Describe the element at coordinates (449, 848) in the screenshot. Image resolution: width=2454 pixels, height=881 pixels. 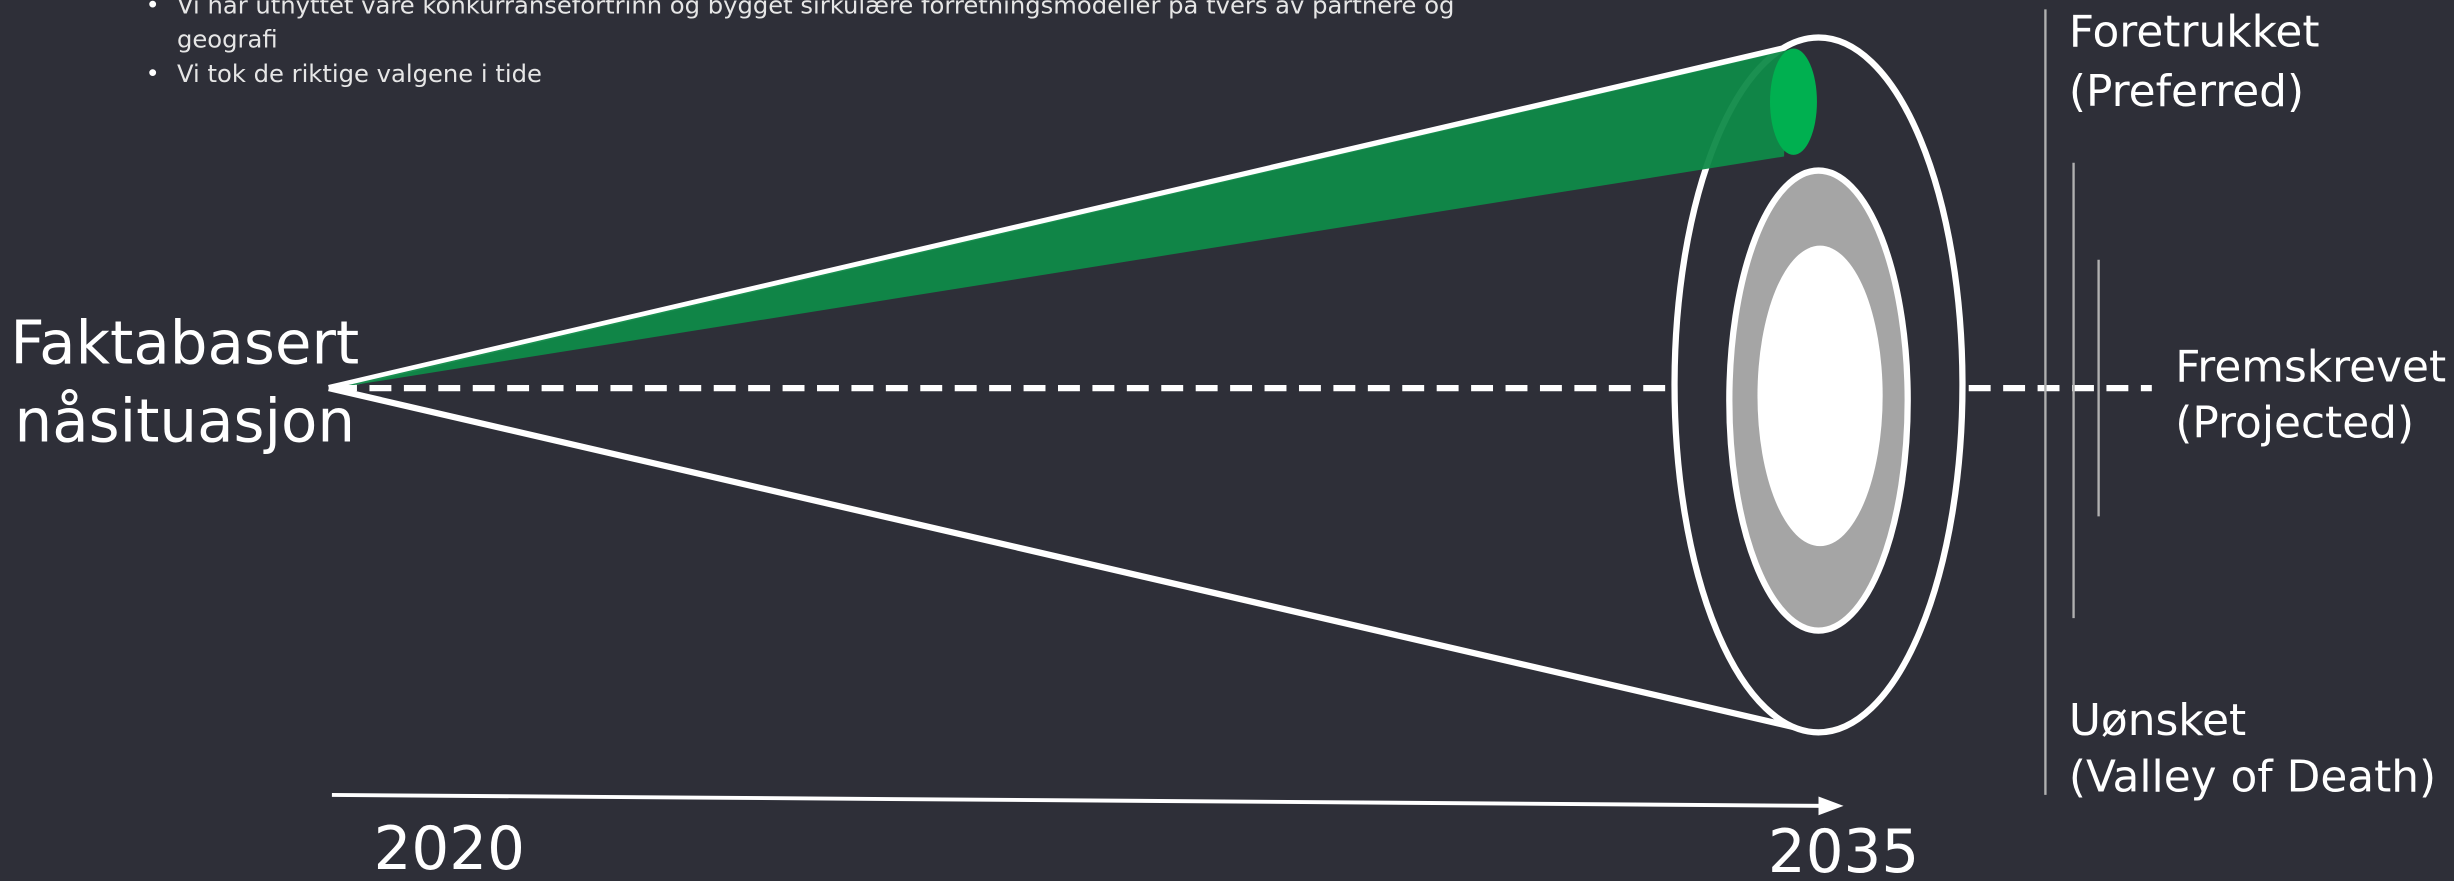
I see `year-start: 2020` at that location.